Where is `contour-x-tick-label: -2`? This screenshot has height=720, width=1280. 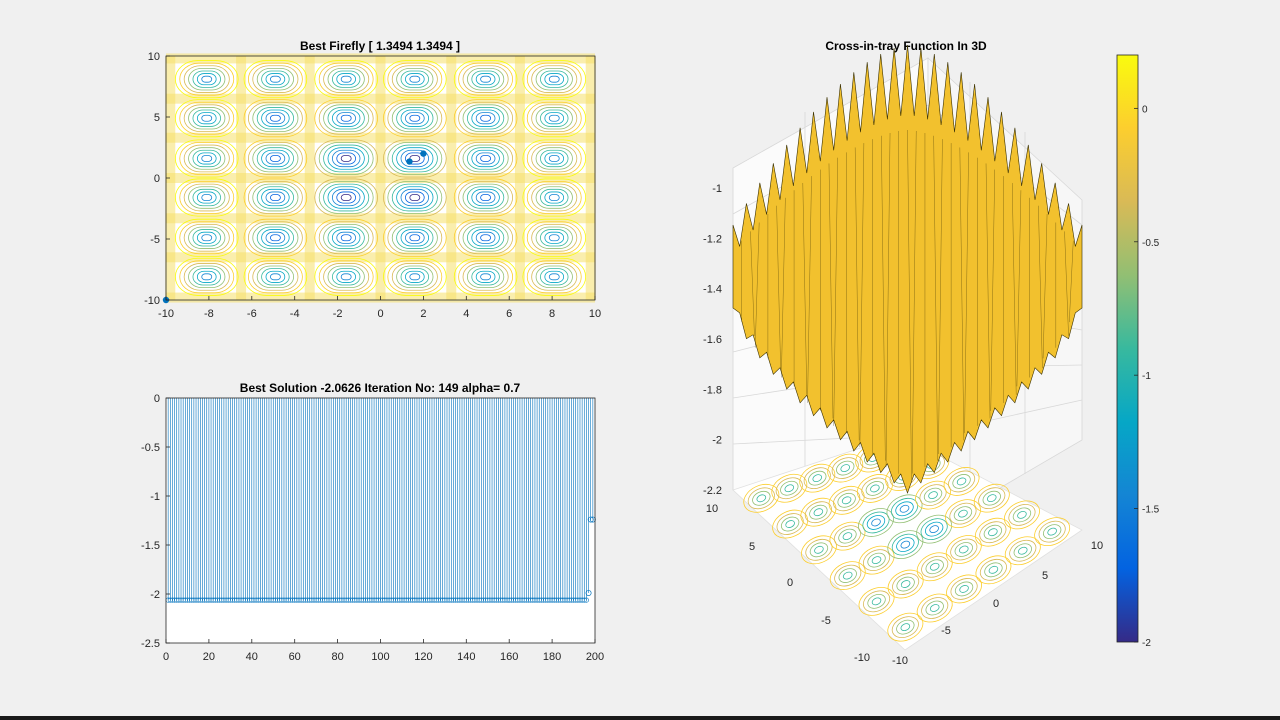 contour-x-tick-label: -2 is located at coordinates (338, 314).